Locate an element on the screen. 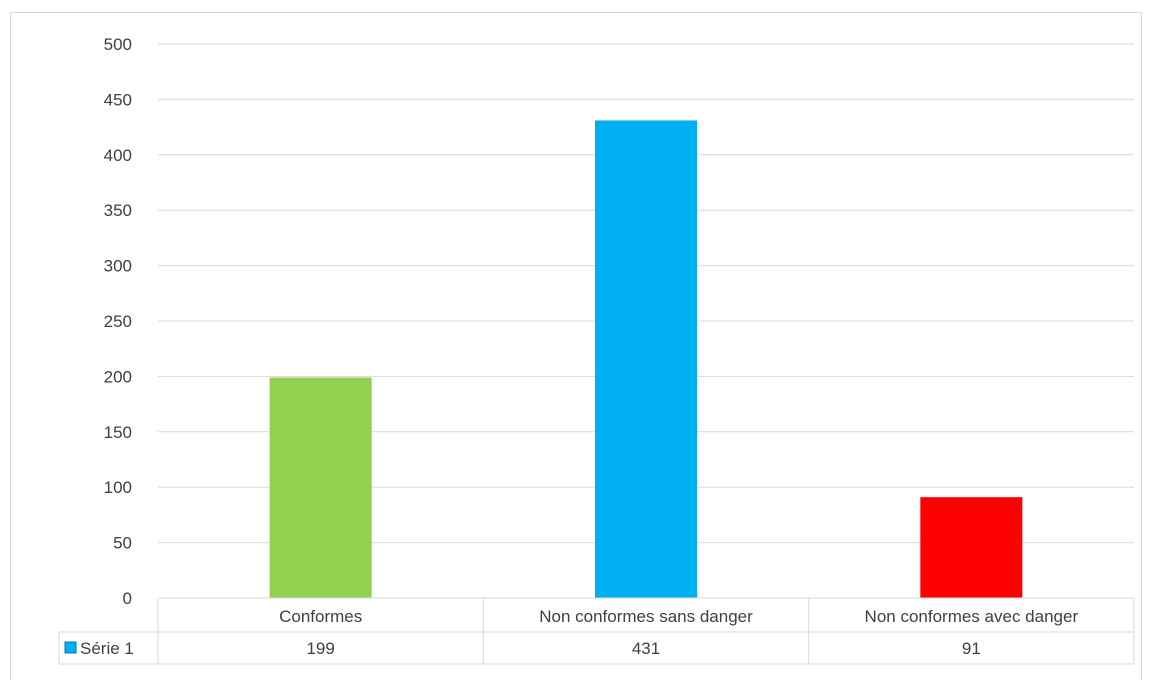  category-label: Non conformes sans danger is located at coordinates (646, 616).